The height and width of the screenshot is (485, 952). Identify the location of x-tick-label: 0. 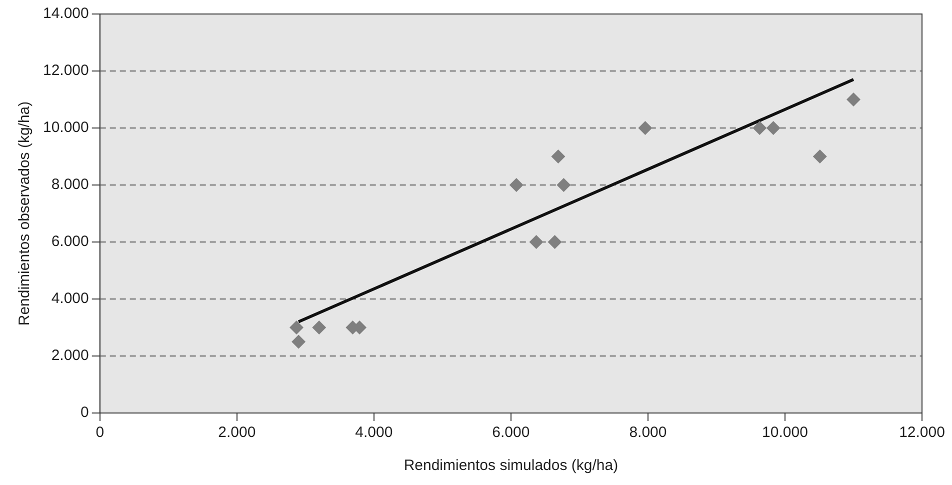
(100, 433).